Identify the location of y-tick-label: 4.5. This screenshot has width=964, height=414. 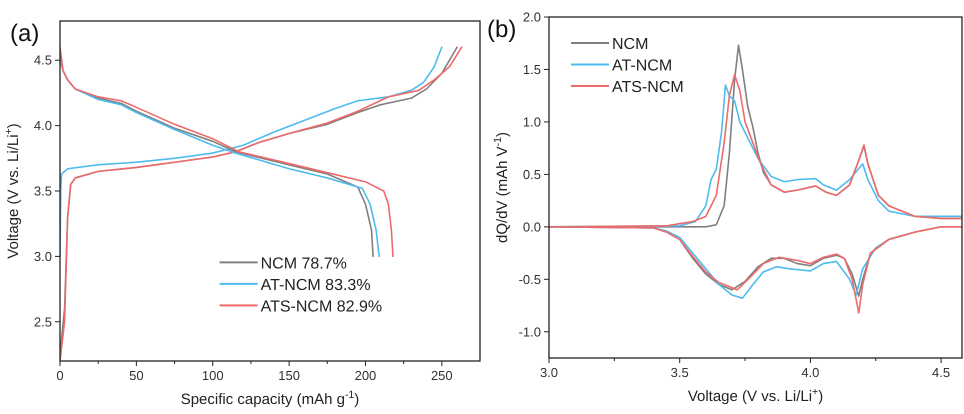
(43, 60).